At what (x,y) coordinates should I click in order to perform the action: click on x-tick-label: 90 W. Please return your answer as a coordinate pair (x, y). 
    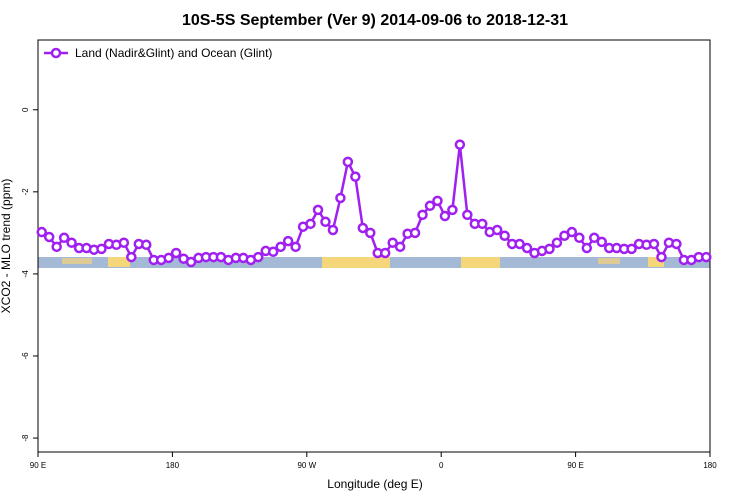
    Looking at the image, I should click on (306, 465).